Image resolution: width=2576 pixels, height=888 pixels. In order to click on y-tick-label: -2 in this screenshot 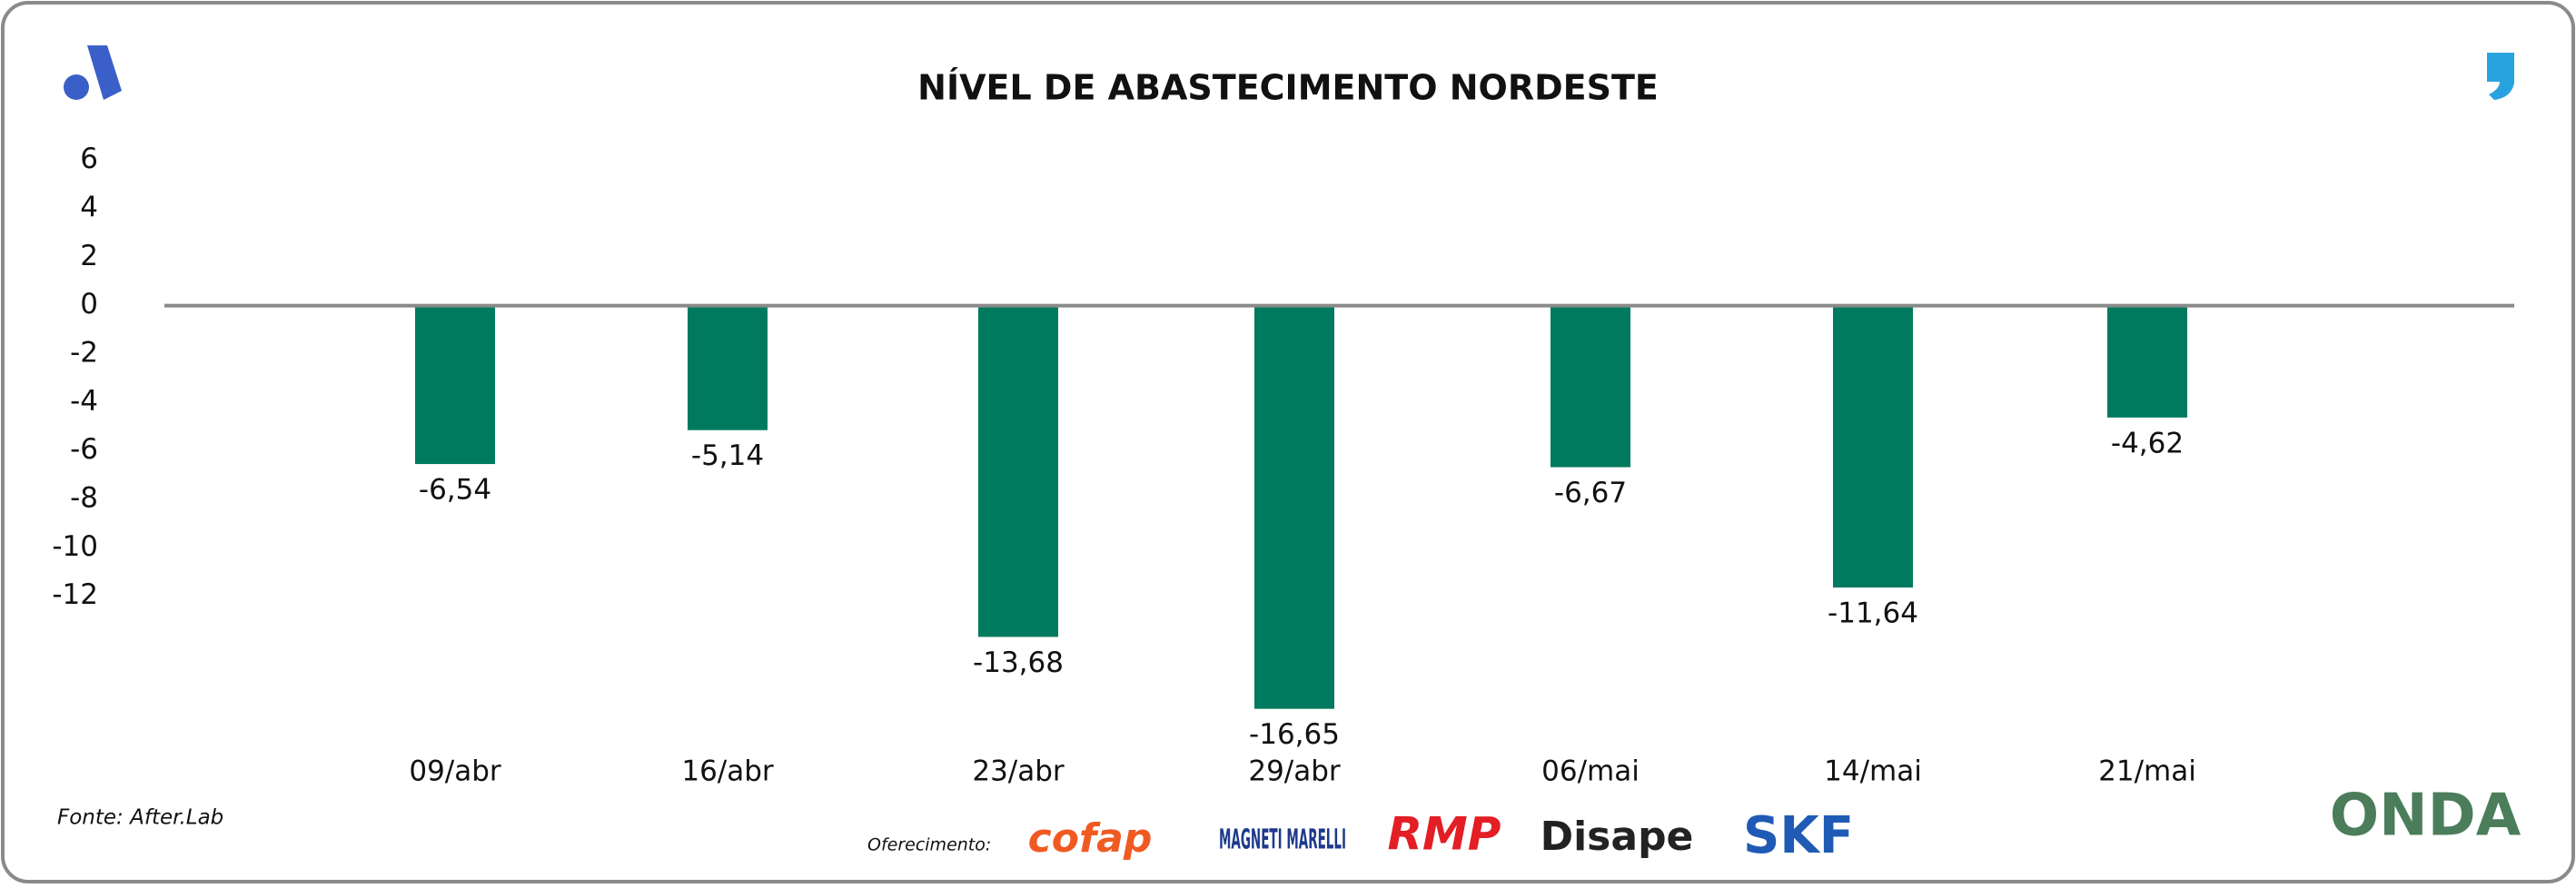, I will do `click(84, 353)`.